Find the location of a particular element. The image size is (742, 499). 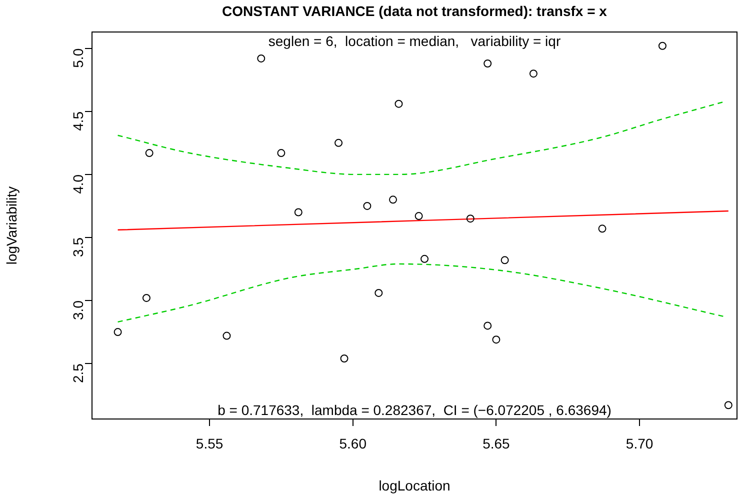

y-tick-label: 5.0 is located at coordinates (78, 58).